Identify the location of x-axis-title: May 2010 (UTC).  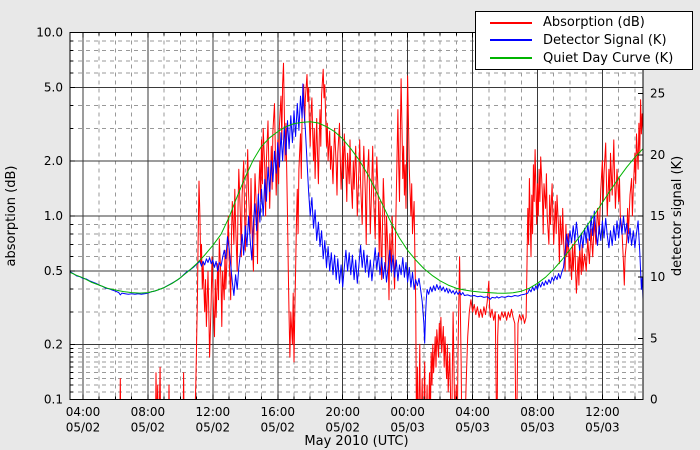
(356, 441).